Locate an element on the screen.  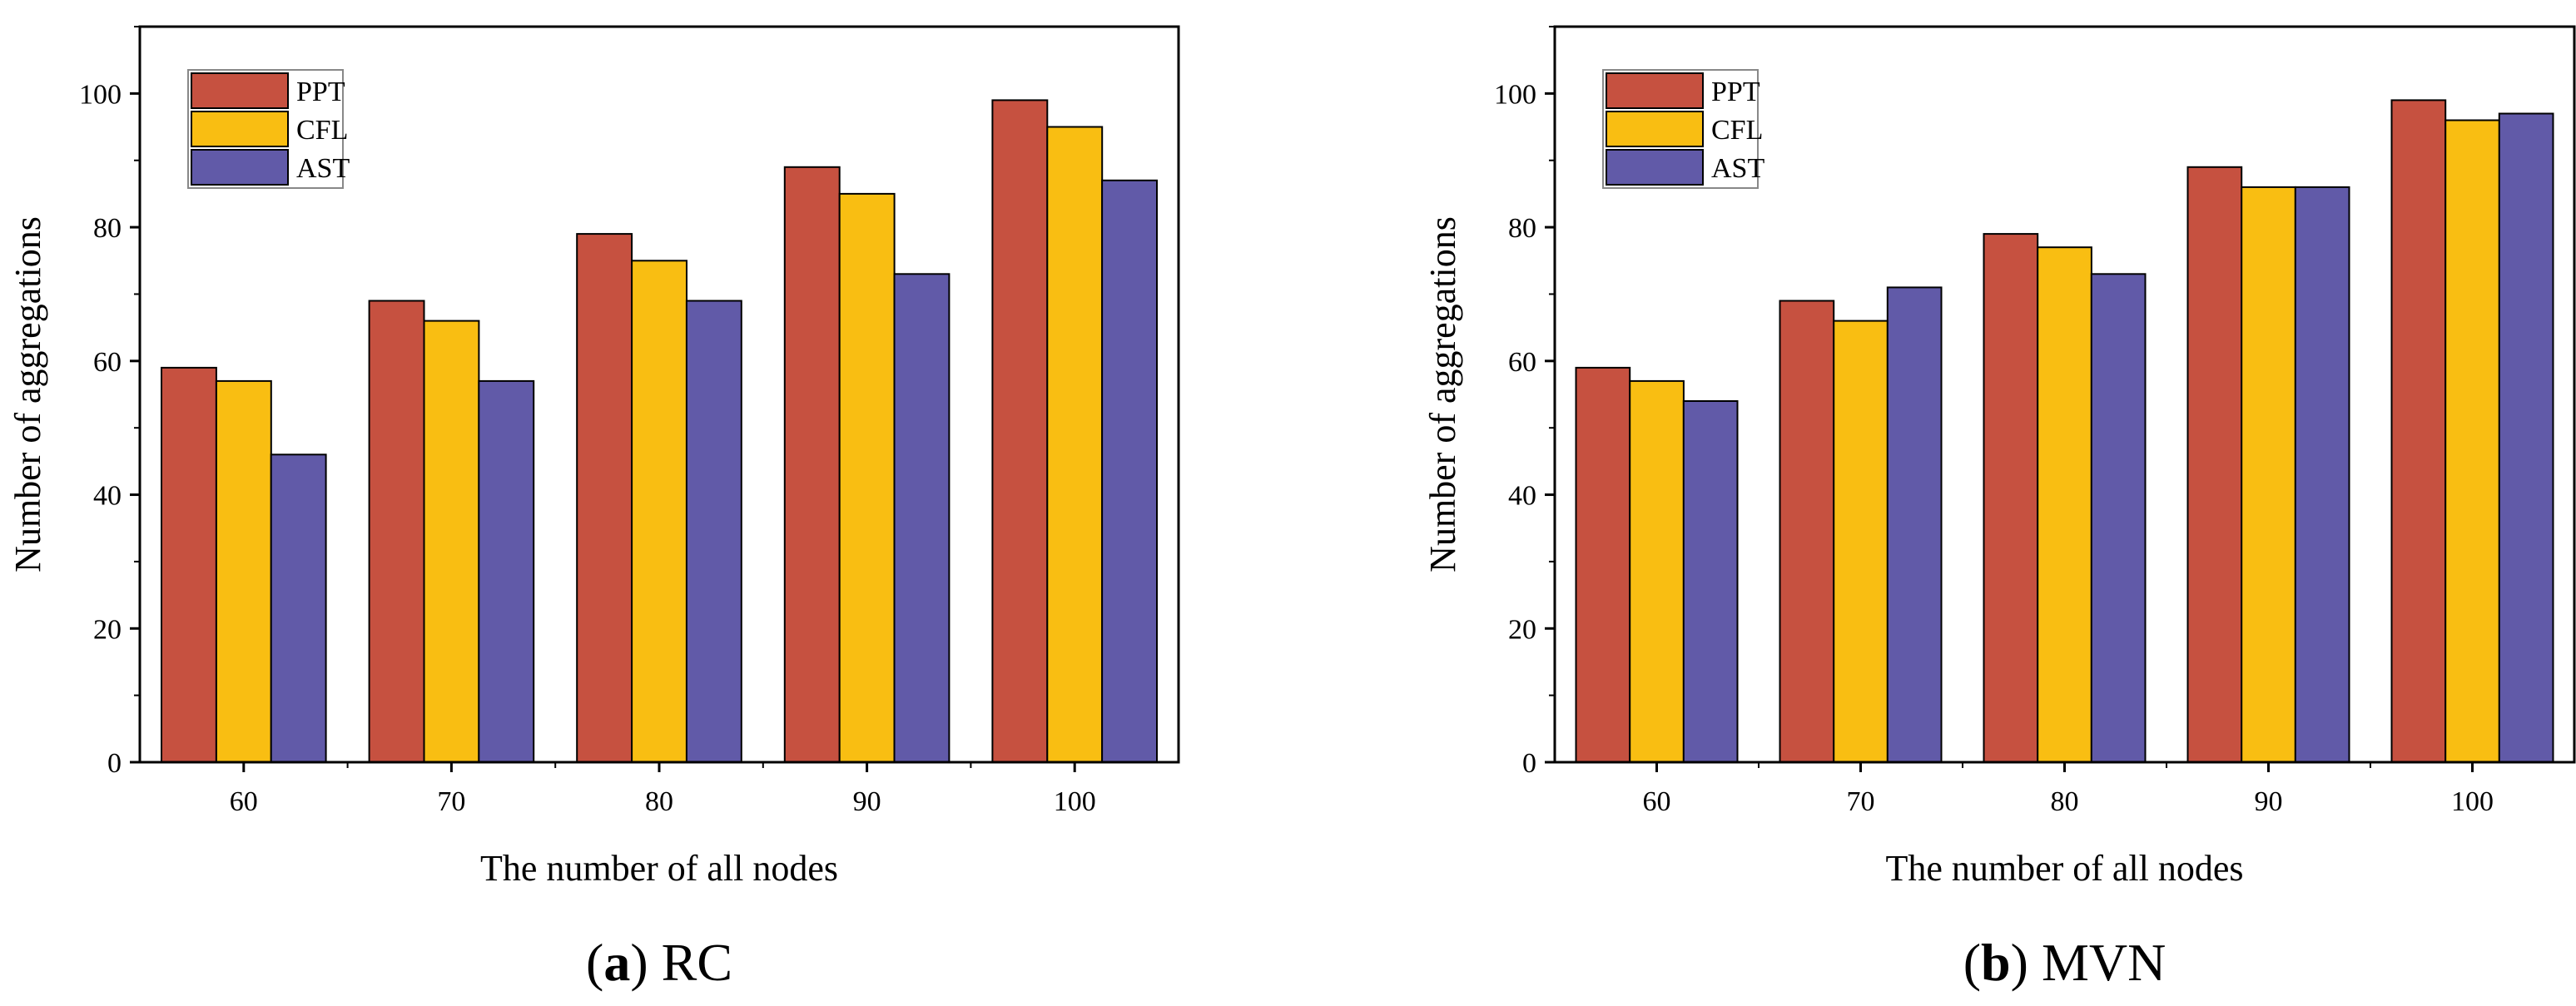
chart-a-y-axis-label: Number of aggregations is located at coordinates (27, 394).